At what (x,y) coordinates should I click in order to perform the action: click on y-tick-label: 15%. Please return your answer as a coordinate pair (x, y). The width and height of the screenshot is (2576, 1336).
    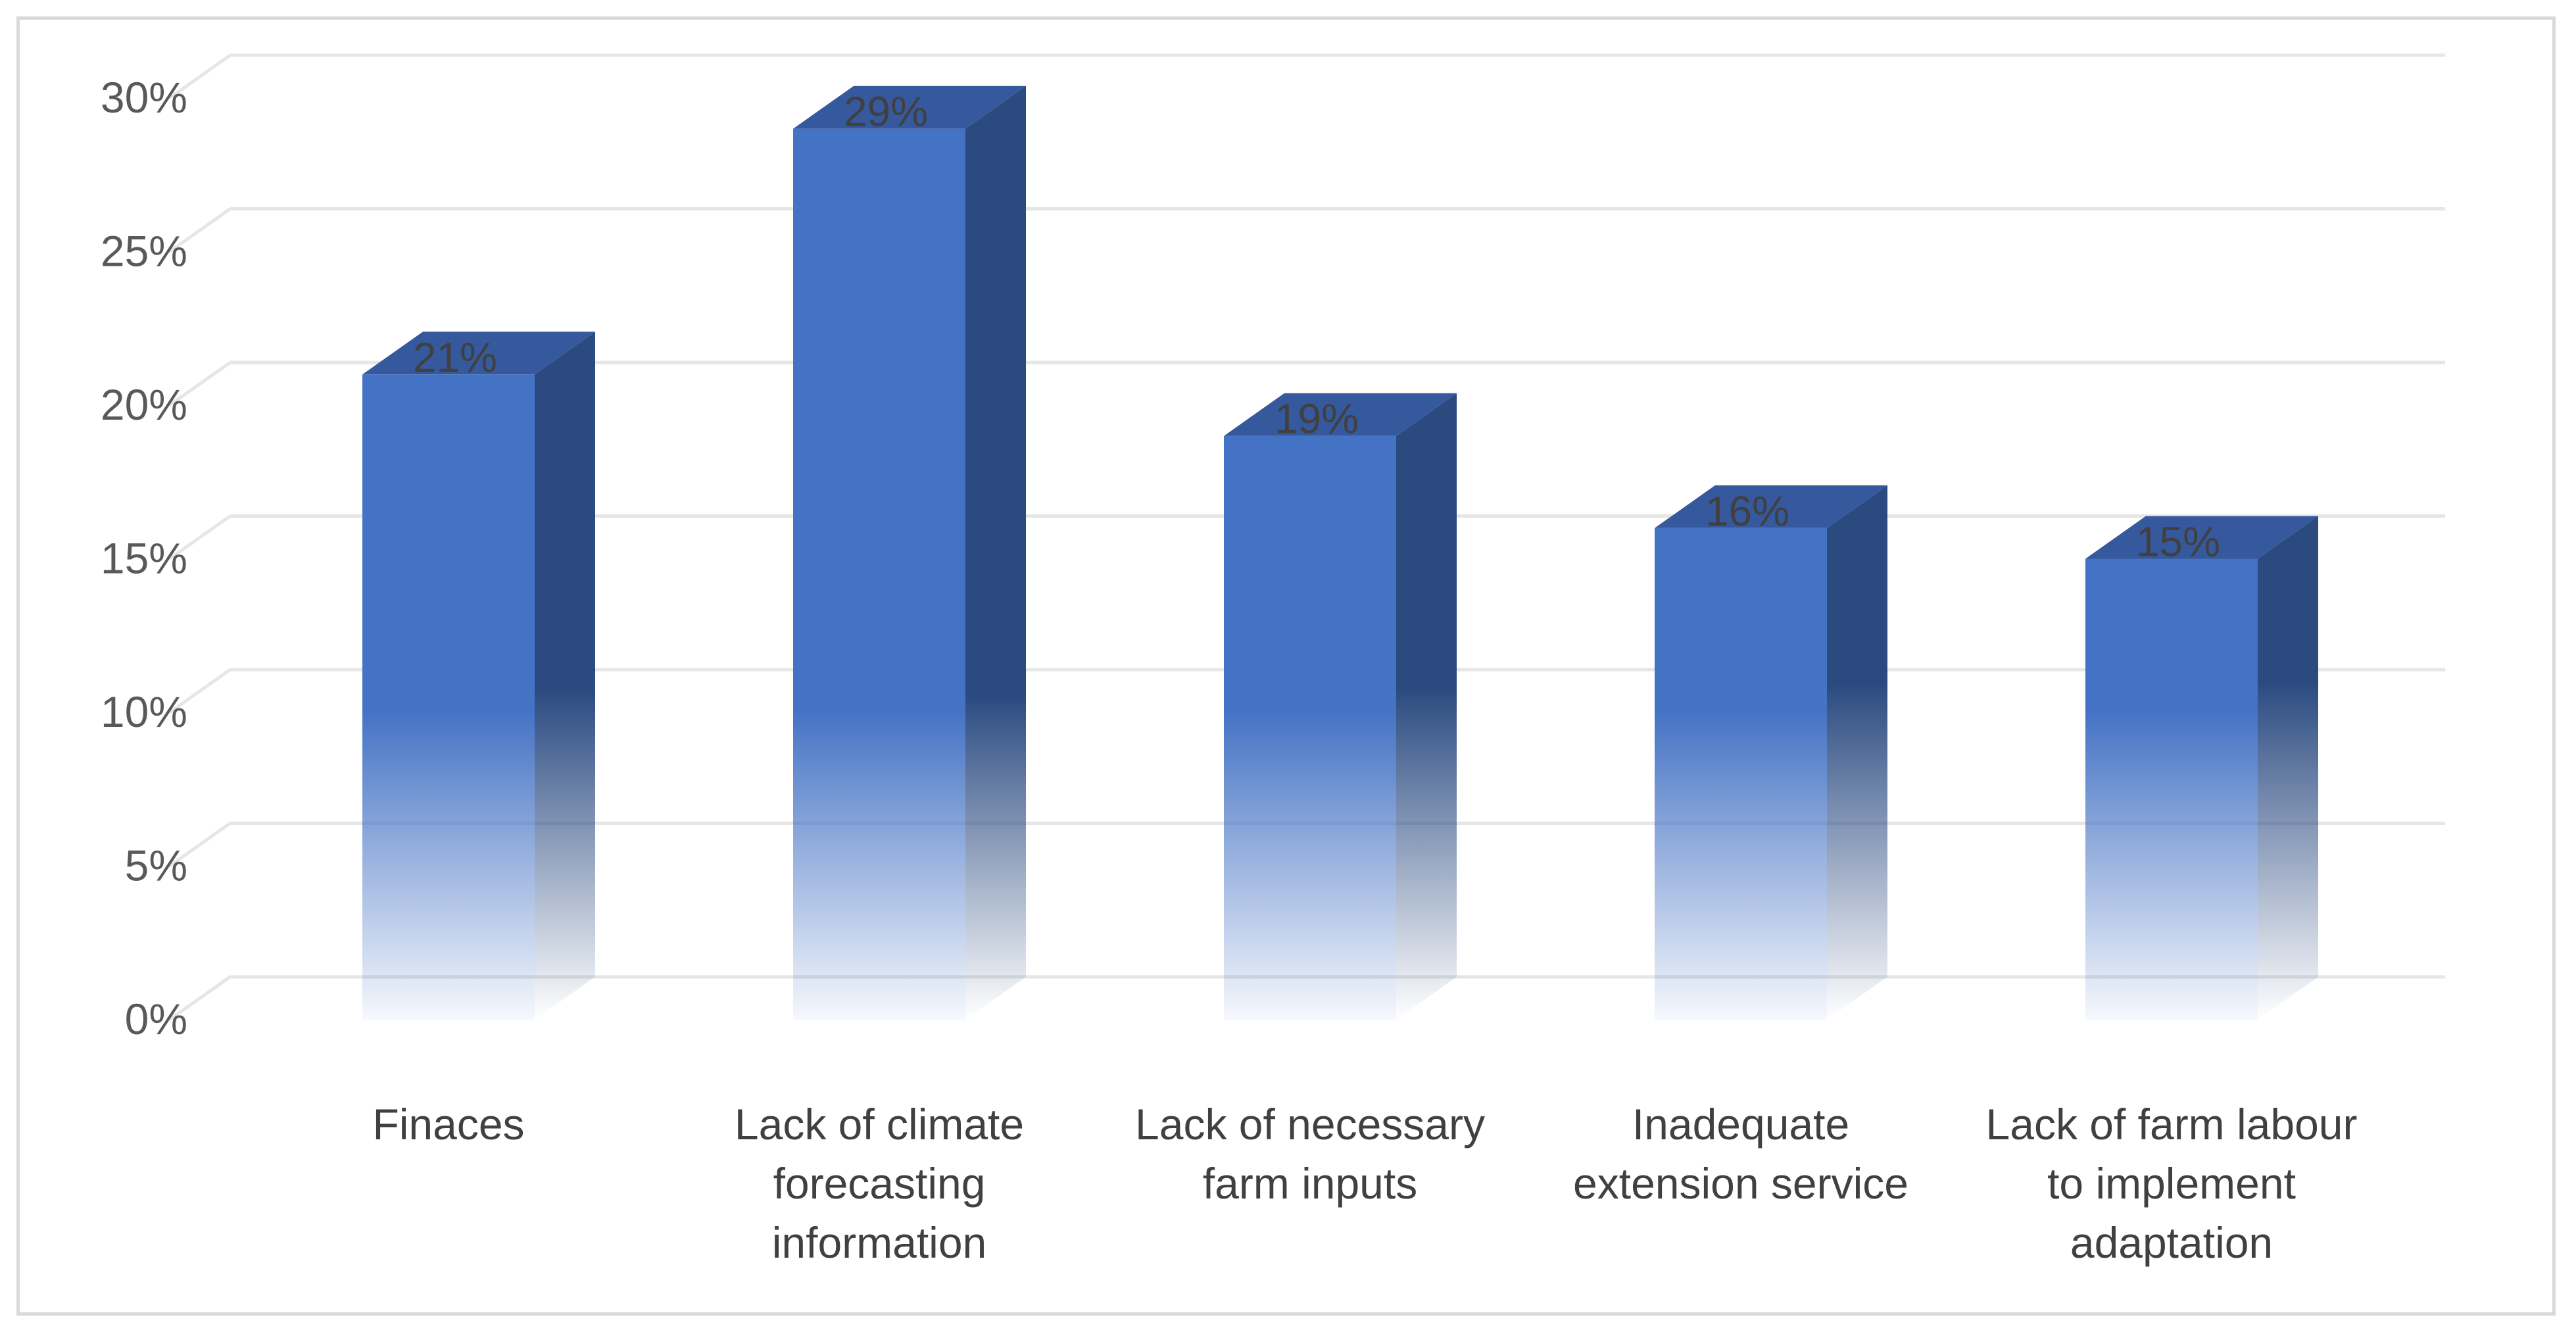
    Looking at the image, I should click on (144, 558).